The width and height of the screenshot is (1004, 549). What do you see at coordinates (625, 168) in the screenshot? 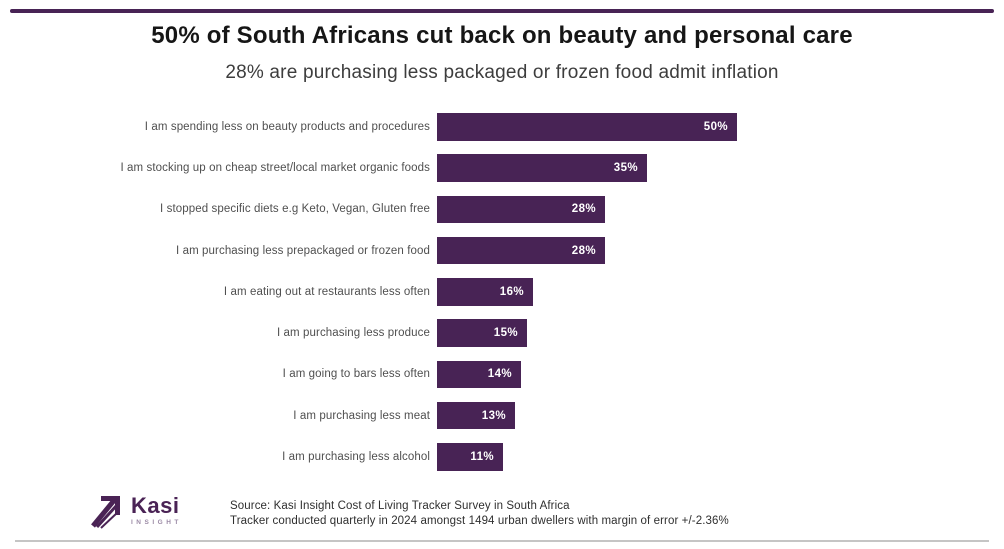
I see `bar-value: 35%` at bounding box center [625, 168].